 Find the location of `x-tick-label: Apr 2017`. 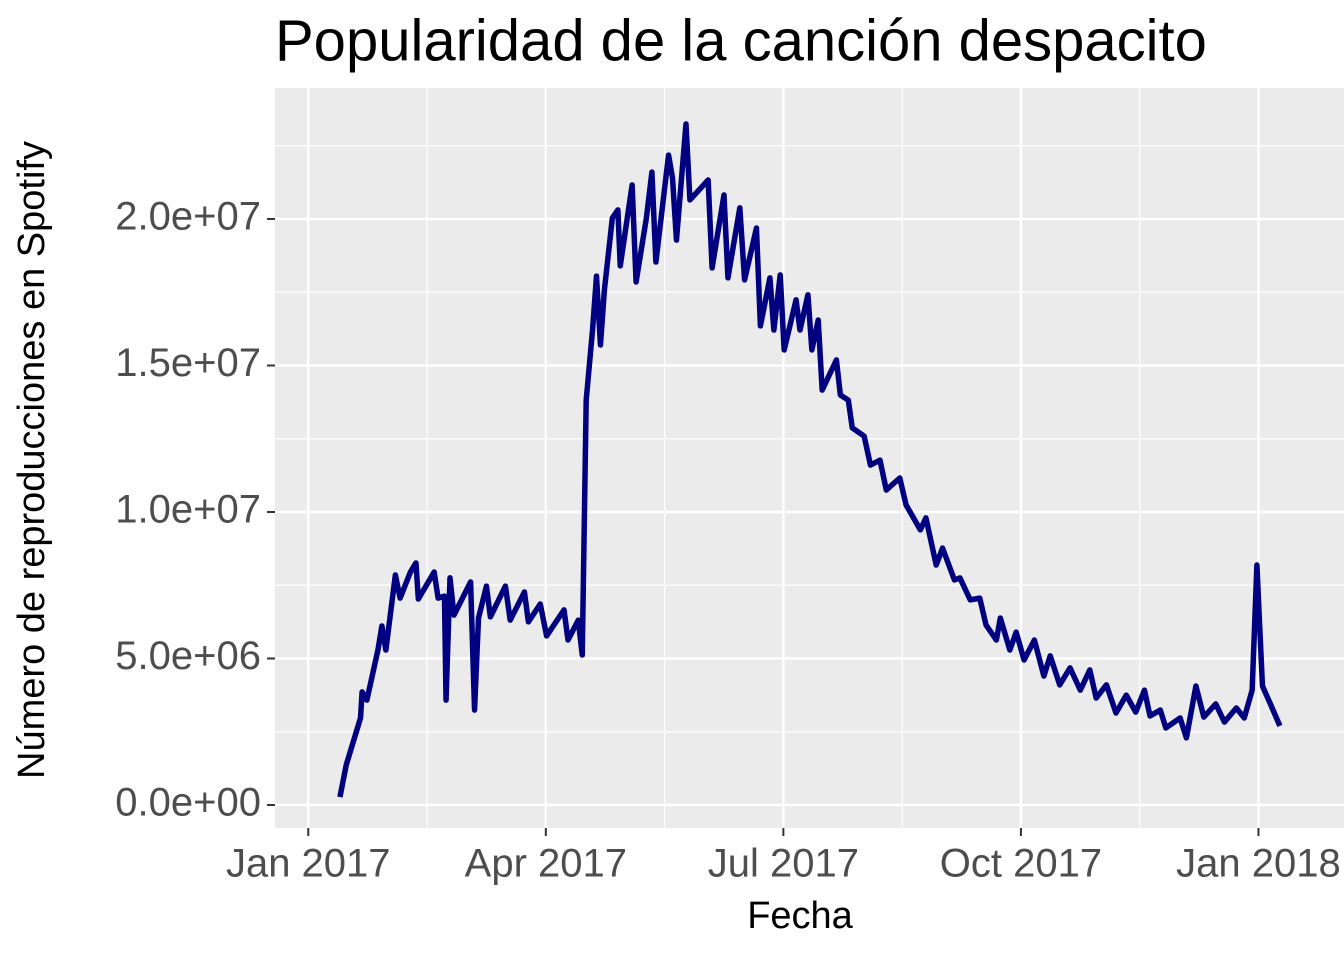

x-tick-label: Apr 2017 is located at coordinates (546, 864).